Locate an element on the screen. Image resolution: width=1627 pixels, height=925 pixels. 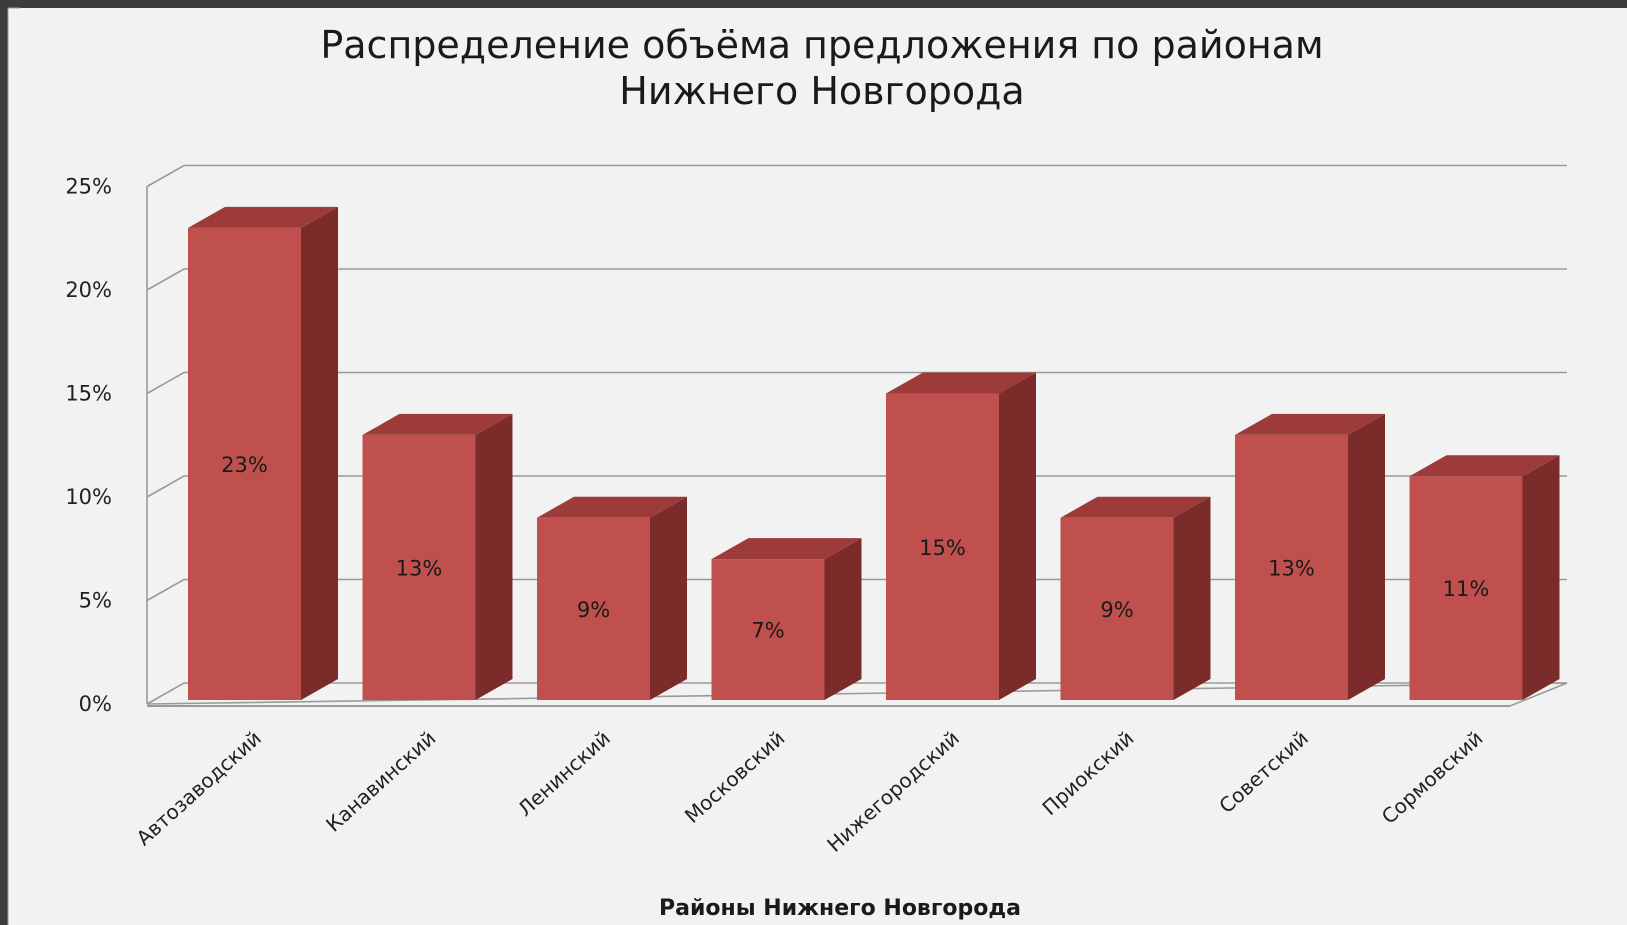
y-tick-label: 10% is located at coordinates (88, 497).